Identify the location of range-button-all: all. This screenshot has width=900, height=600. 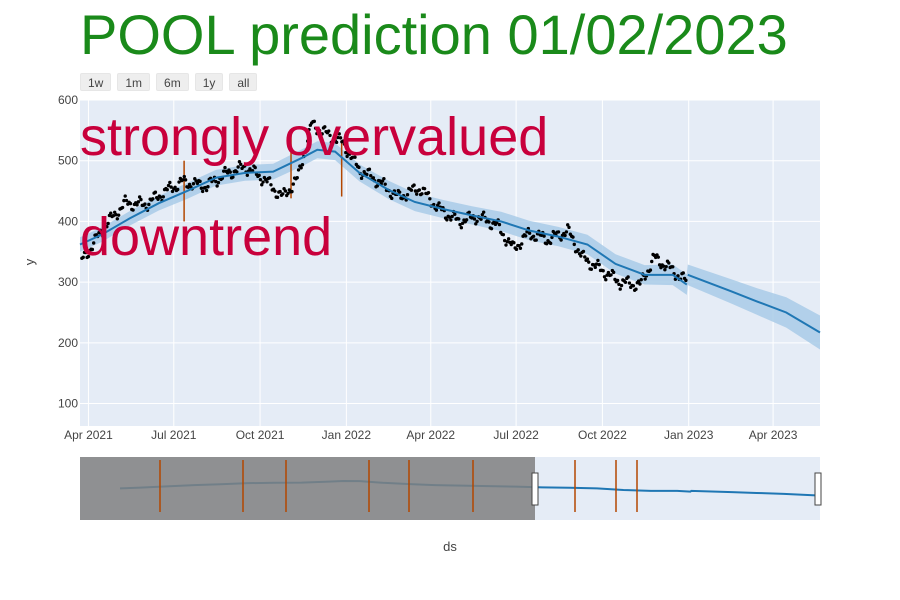
(243, 82).